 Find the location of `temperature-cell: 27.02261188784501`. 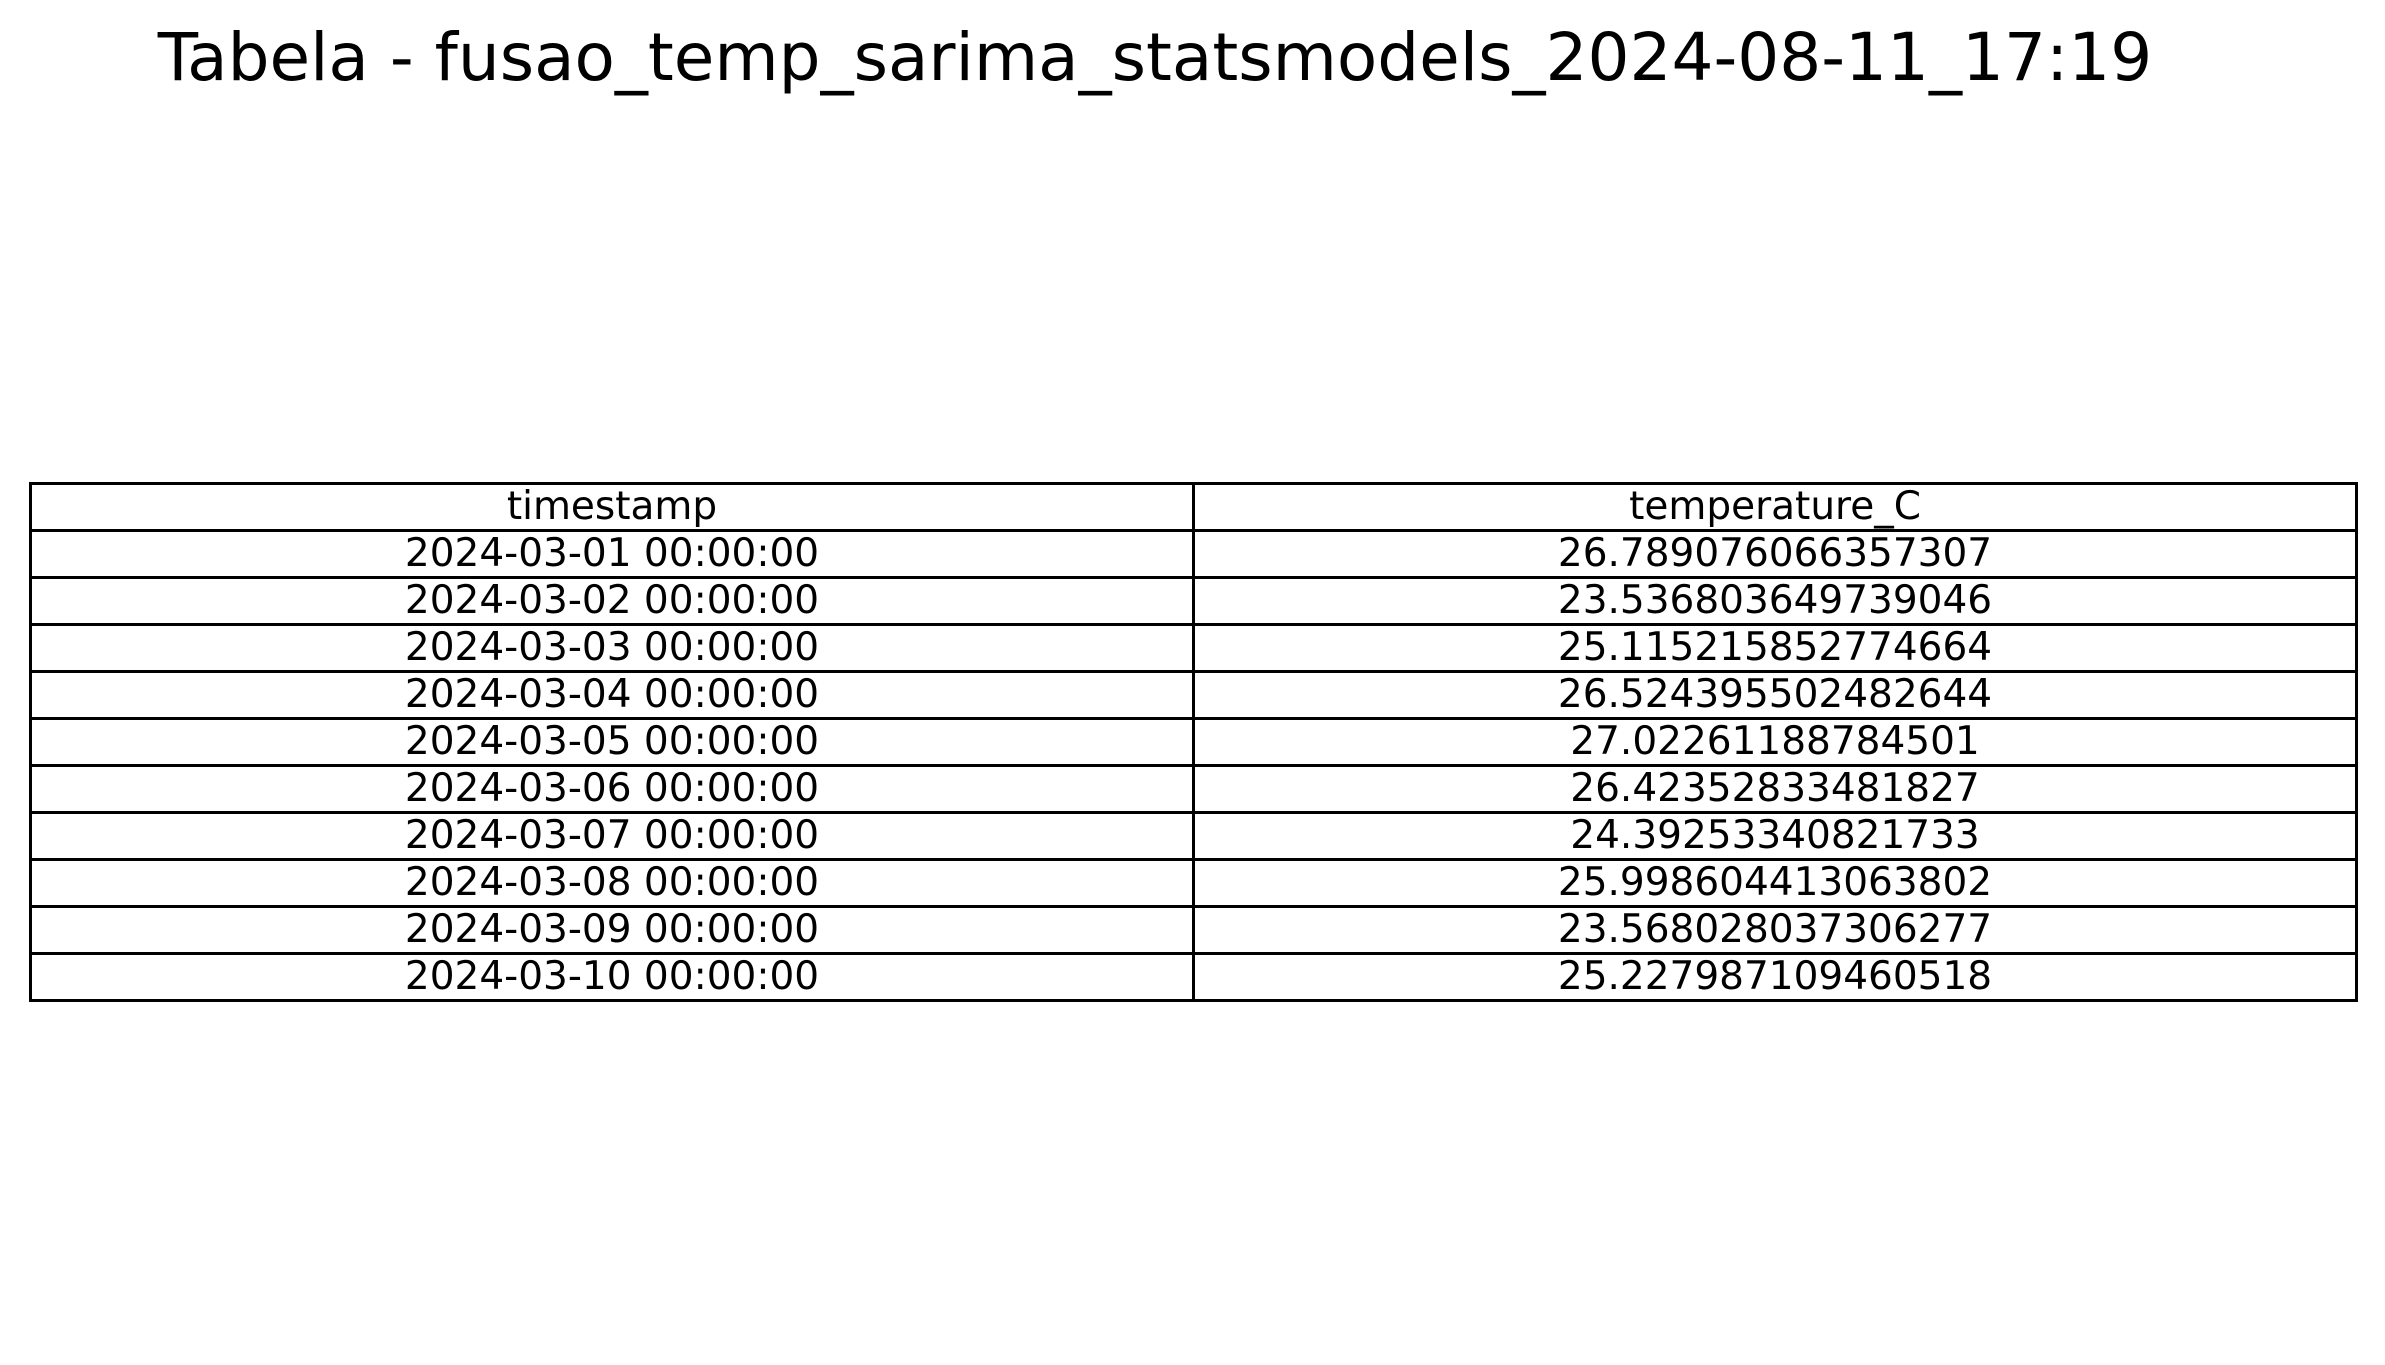

temperature-cell: 27.02261188784501 is located at coordinates (1775, 742).